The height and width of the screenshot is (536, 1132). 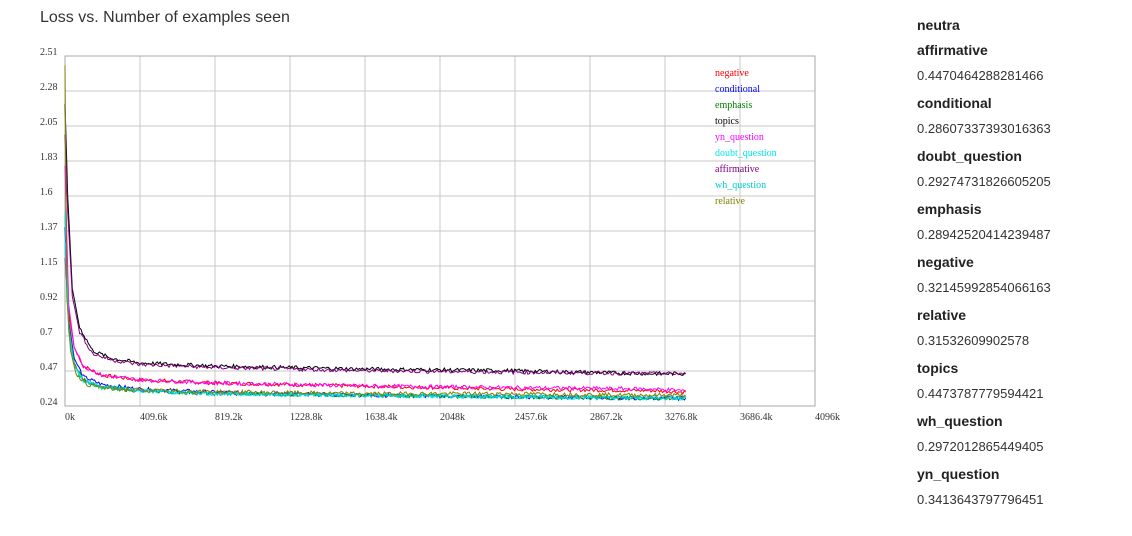 What do you see at coordinates (980, 446) in the screenshot?
I see `stat-value: 0.2972012865449405` at bounding box center [980, 446].